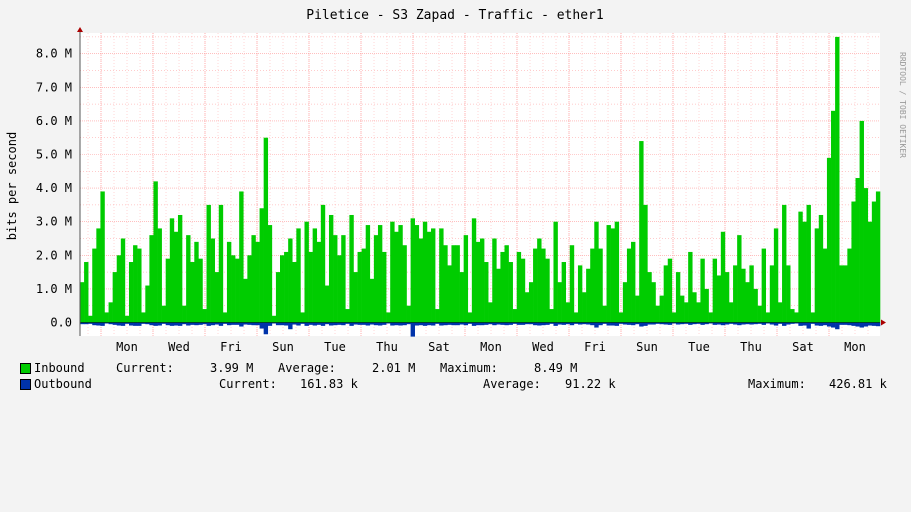 This screenshot has width=911, height=512. I want to click on y-tick-label: 5.0 M, so click(54, 155).